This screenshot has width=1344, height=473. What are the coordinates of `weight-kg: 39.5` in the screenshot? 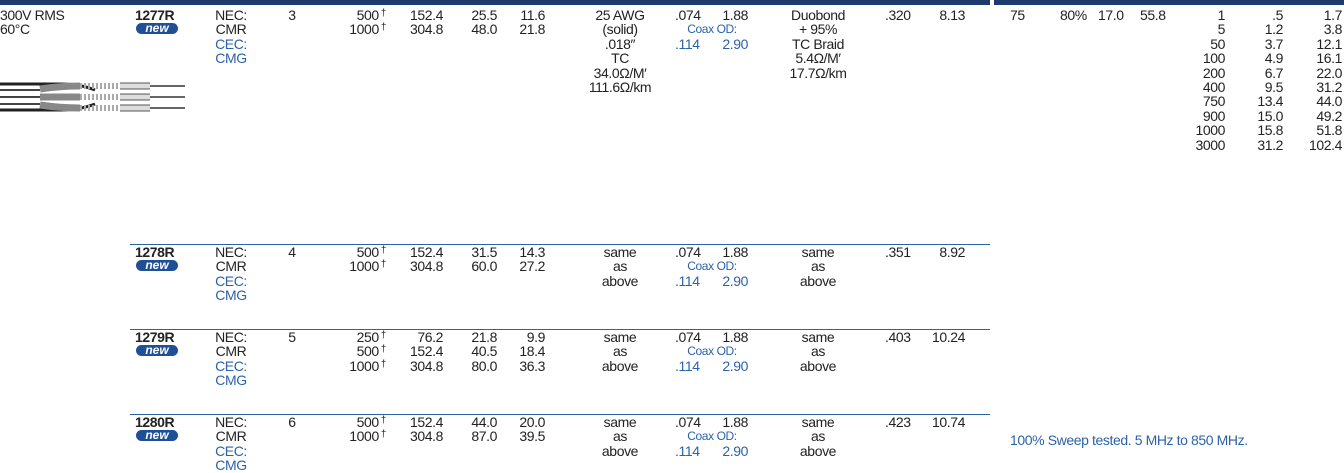 It's located at (532, 436).